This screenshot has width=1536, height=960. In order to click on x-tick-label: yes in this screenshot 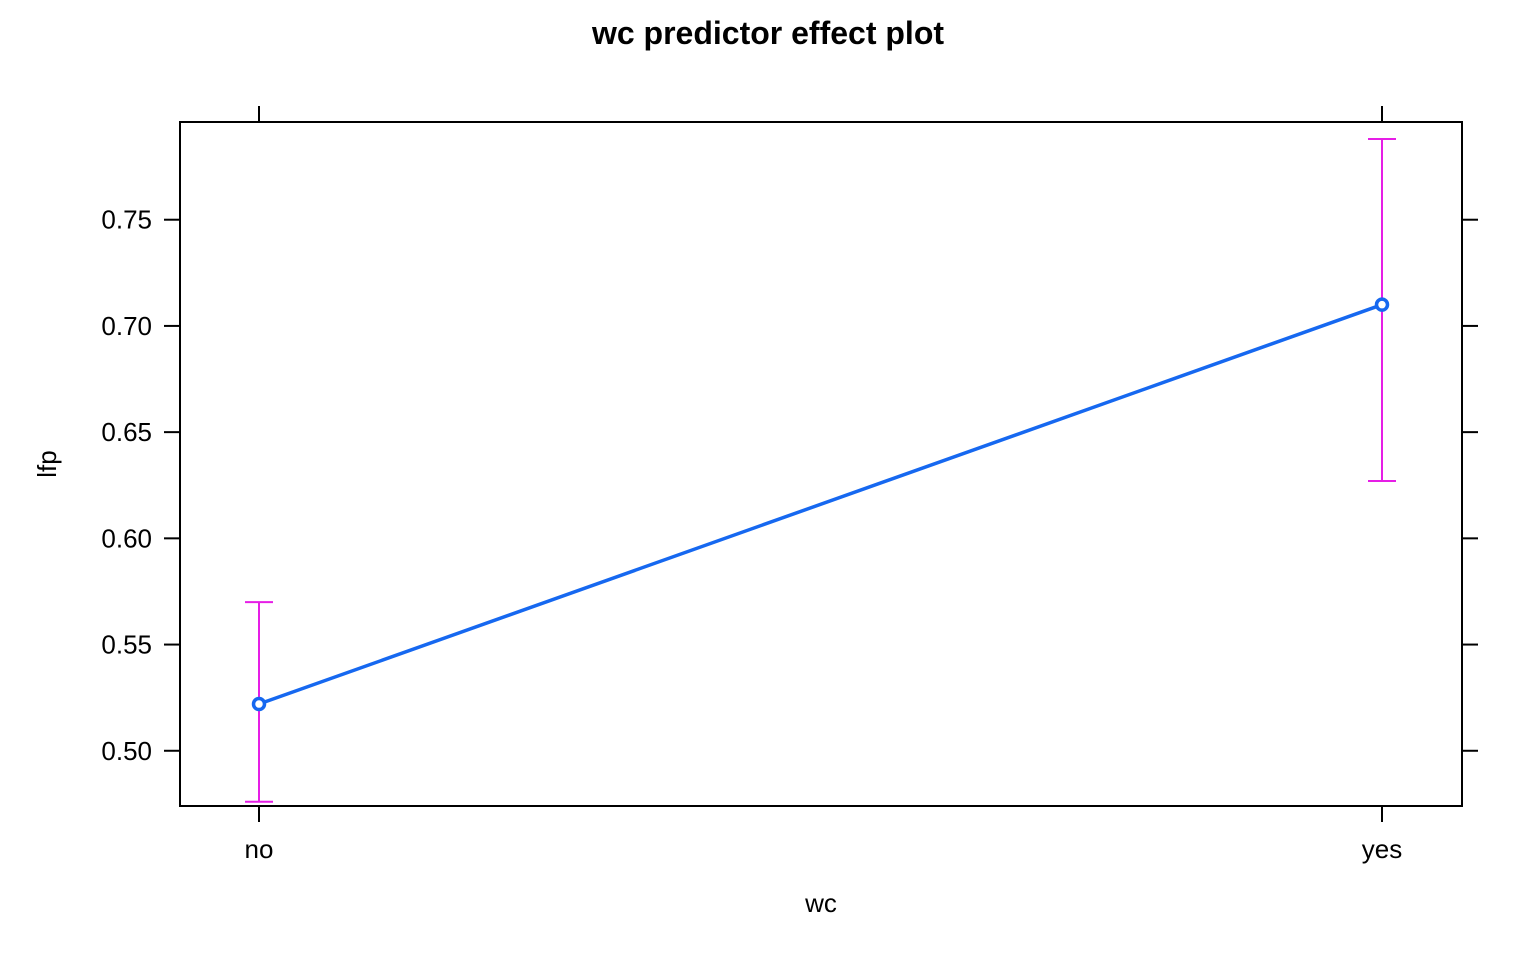, I will do `click(1382, 849)`.